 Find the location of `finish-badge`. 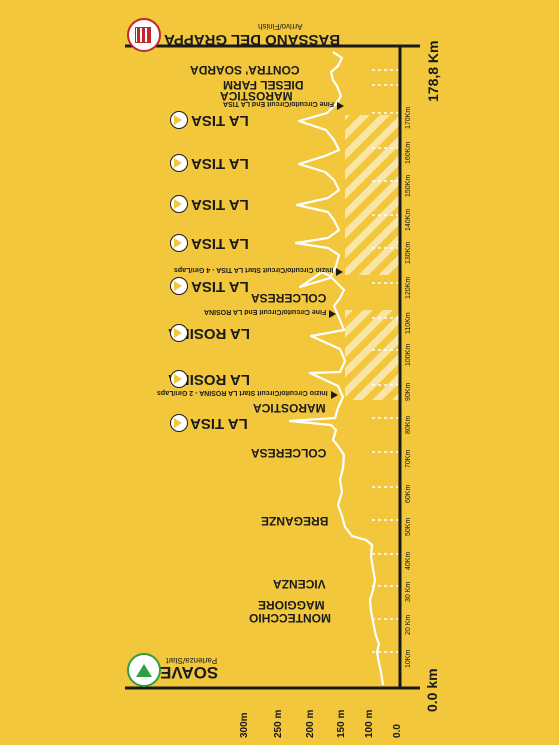

finish-badge is located at coordinates (144, 35).